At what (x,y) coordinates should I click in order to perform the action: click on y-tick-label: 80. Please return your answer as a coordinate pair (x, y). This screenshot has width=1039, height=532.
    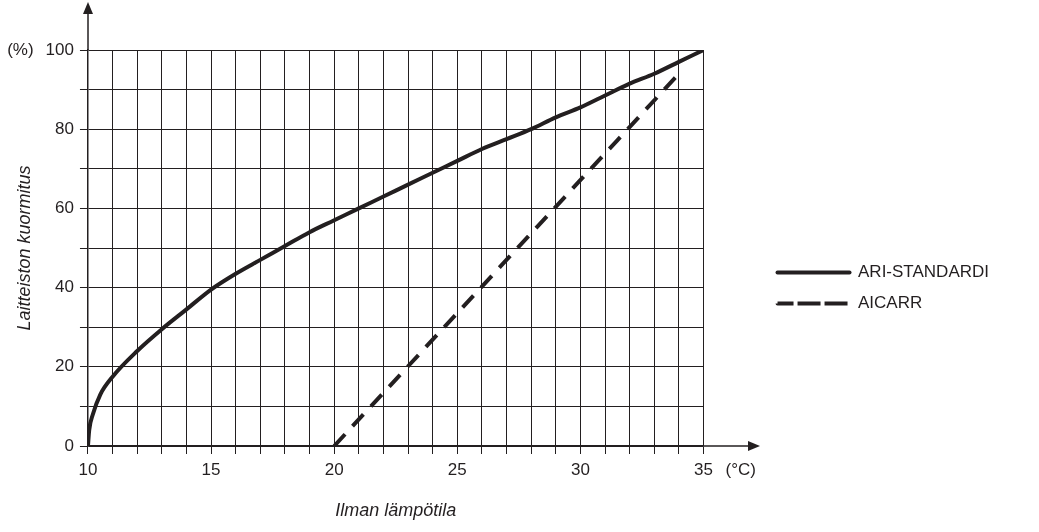
    Looking at the image, I should click on (64, 128).